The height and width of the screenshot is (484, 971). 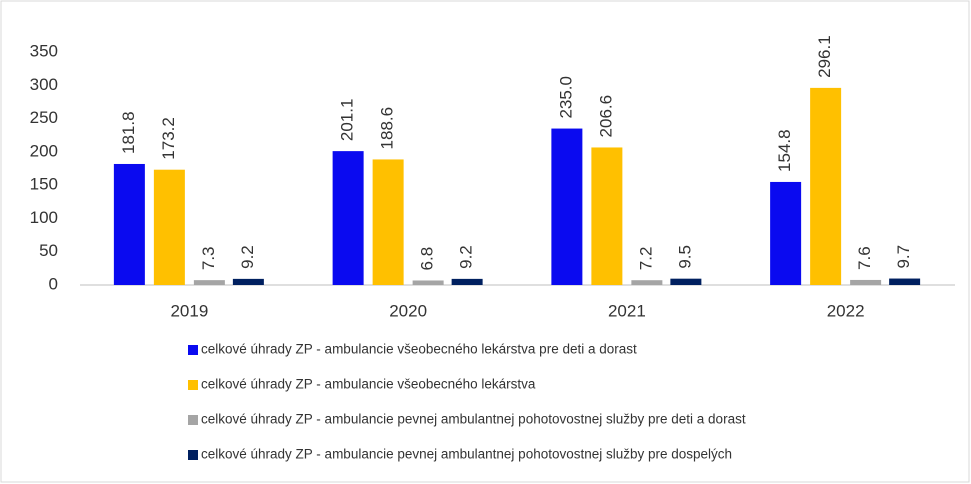 What do you see at coordinates (645, 259) in the screenshot?
I see `data-label: 7.2` at bounding box center [645, 259].